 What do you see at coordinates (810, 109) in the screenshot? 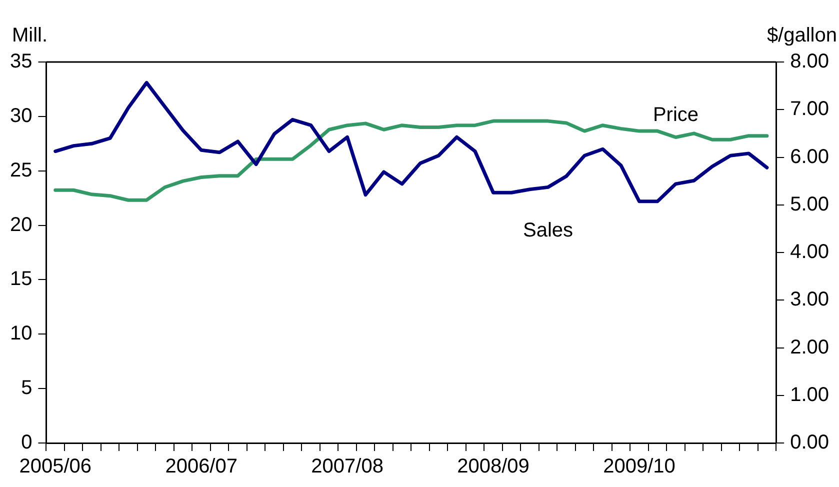
I see `y2-tick-label: 7.00` at bounding box center [810, 109].